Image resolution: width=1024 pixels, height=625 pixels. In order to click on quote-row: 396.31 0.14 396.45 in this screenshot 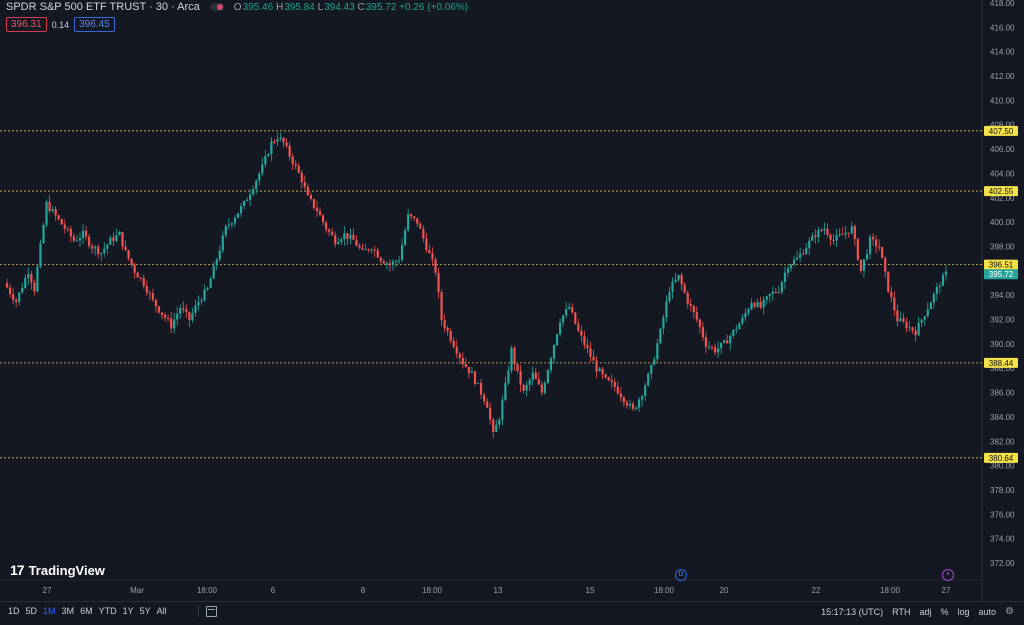, I will do `click(60, 24)`.